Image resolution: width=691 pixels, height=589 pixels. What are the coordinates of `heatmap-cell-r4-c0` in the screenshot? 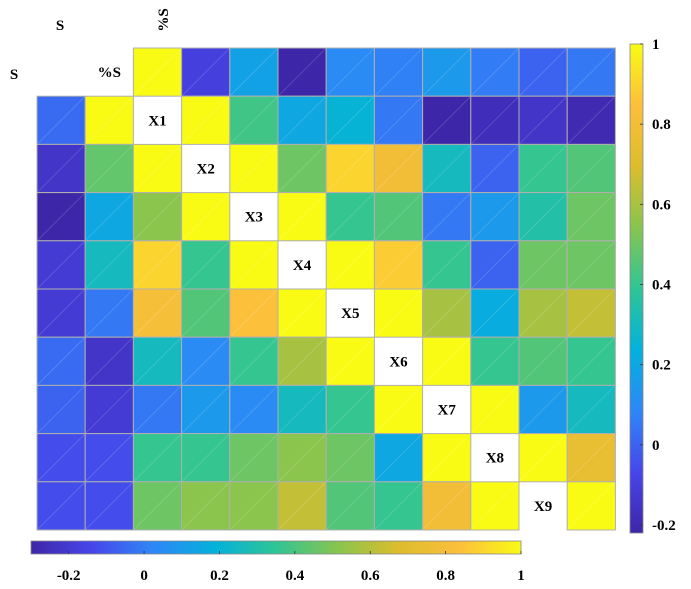 It's located at (61, 265).